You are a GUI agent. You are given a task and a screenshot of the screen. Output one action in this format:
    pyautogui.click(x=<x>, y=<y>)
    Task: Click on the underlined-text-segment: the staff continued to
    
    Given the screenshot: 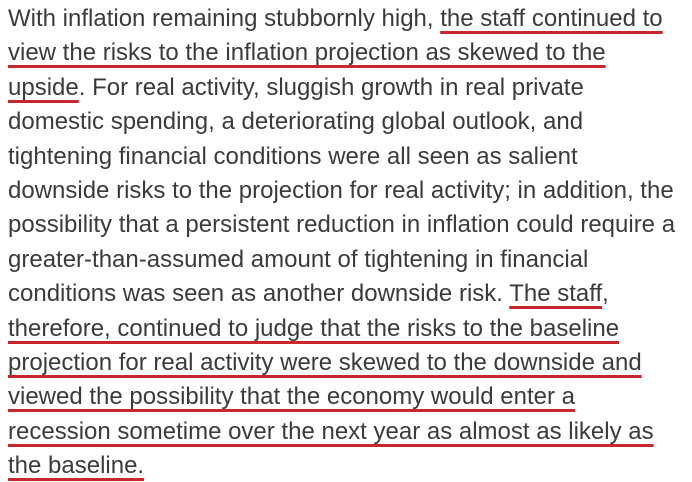 What is the action you would take?
    pyautogui.click(x=551, y=18)
    